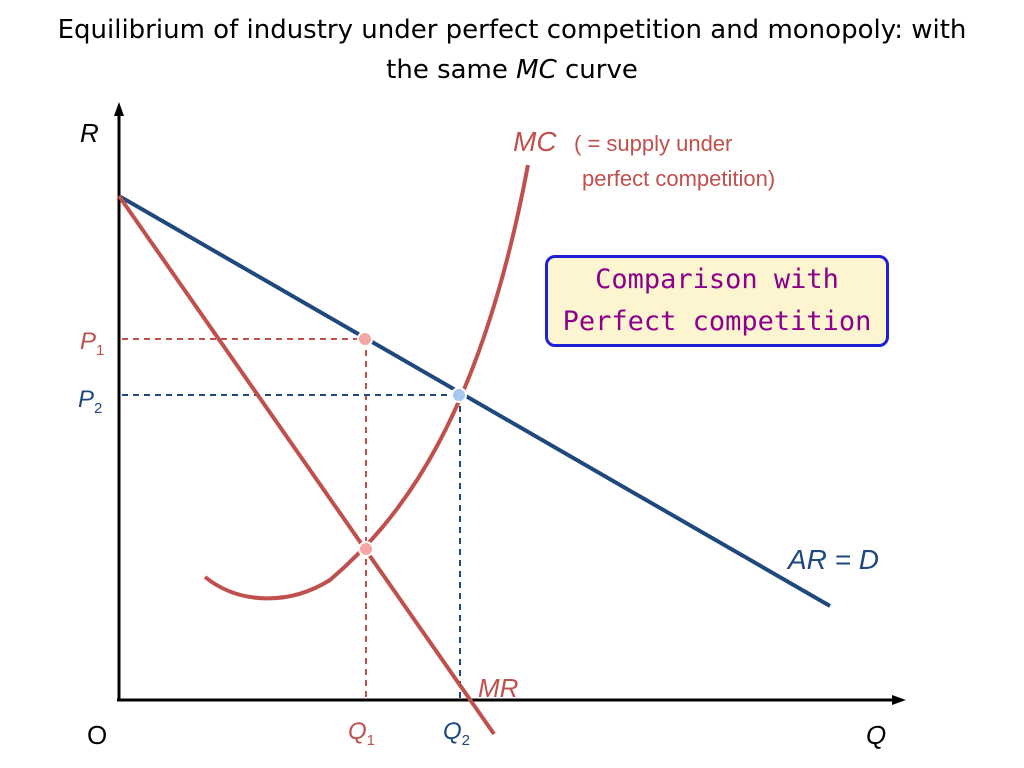 This screenshot has width=1024, height=768. What do you see at coordinates (365, 339) in the screenshot?
I see `monopoly-price-point` at bounding box center [365, 339].